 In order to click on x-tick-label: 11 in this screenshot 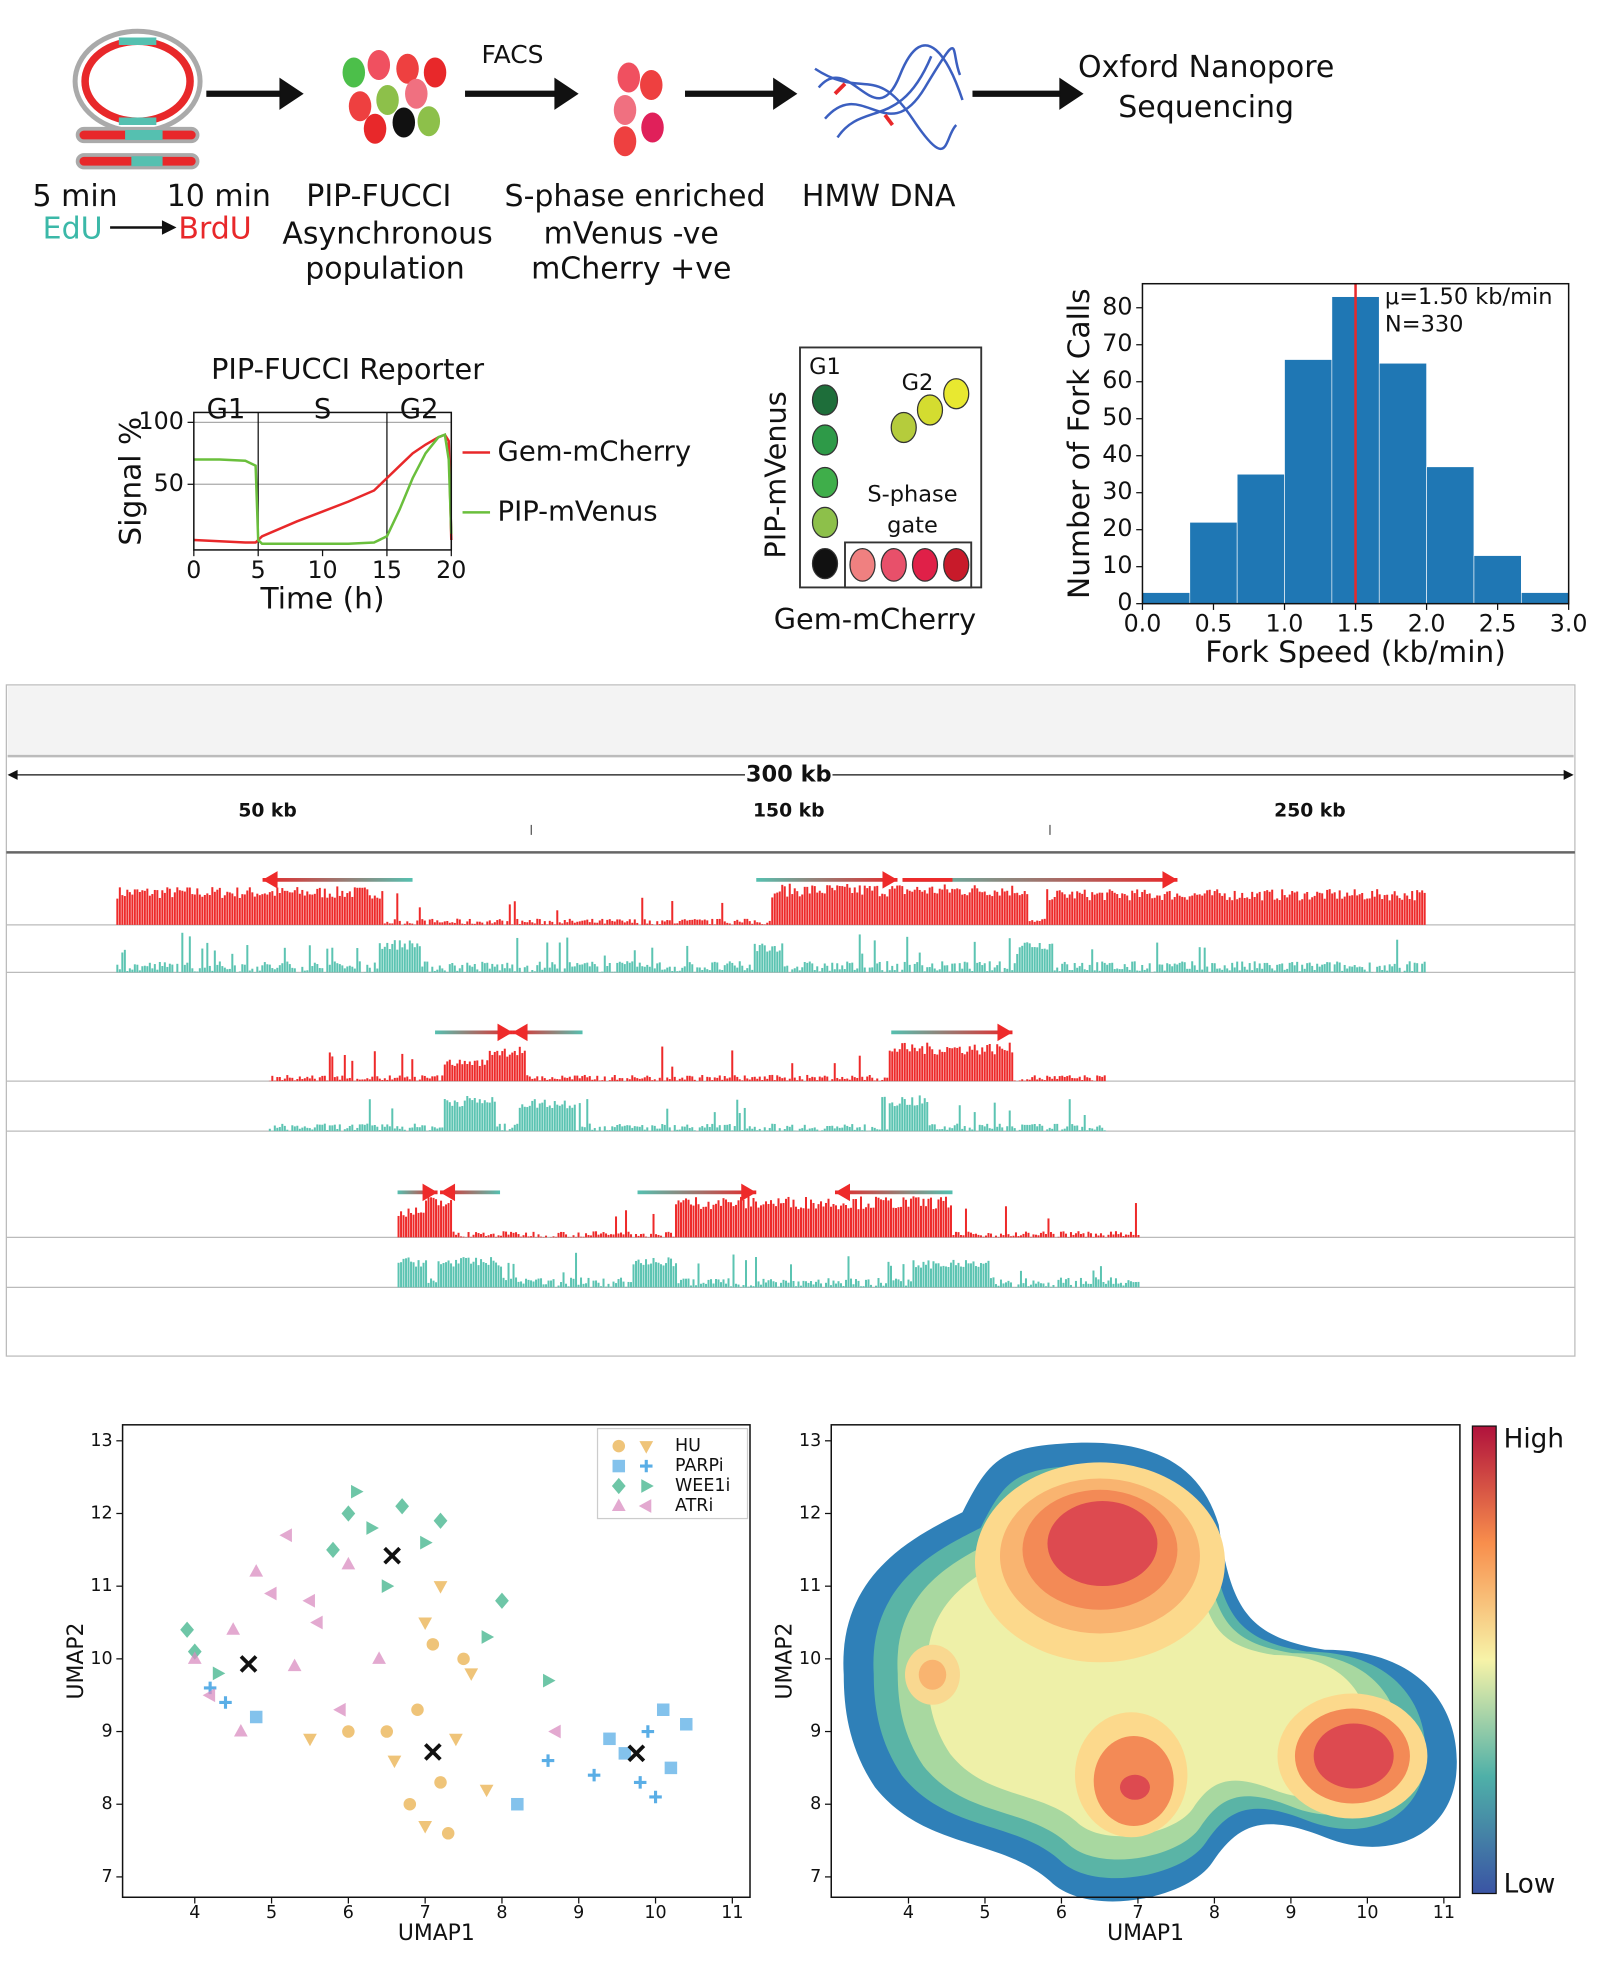, I will do `click(732, 1913)`.